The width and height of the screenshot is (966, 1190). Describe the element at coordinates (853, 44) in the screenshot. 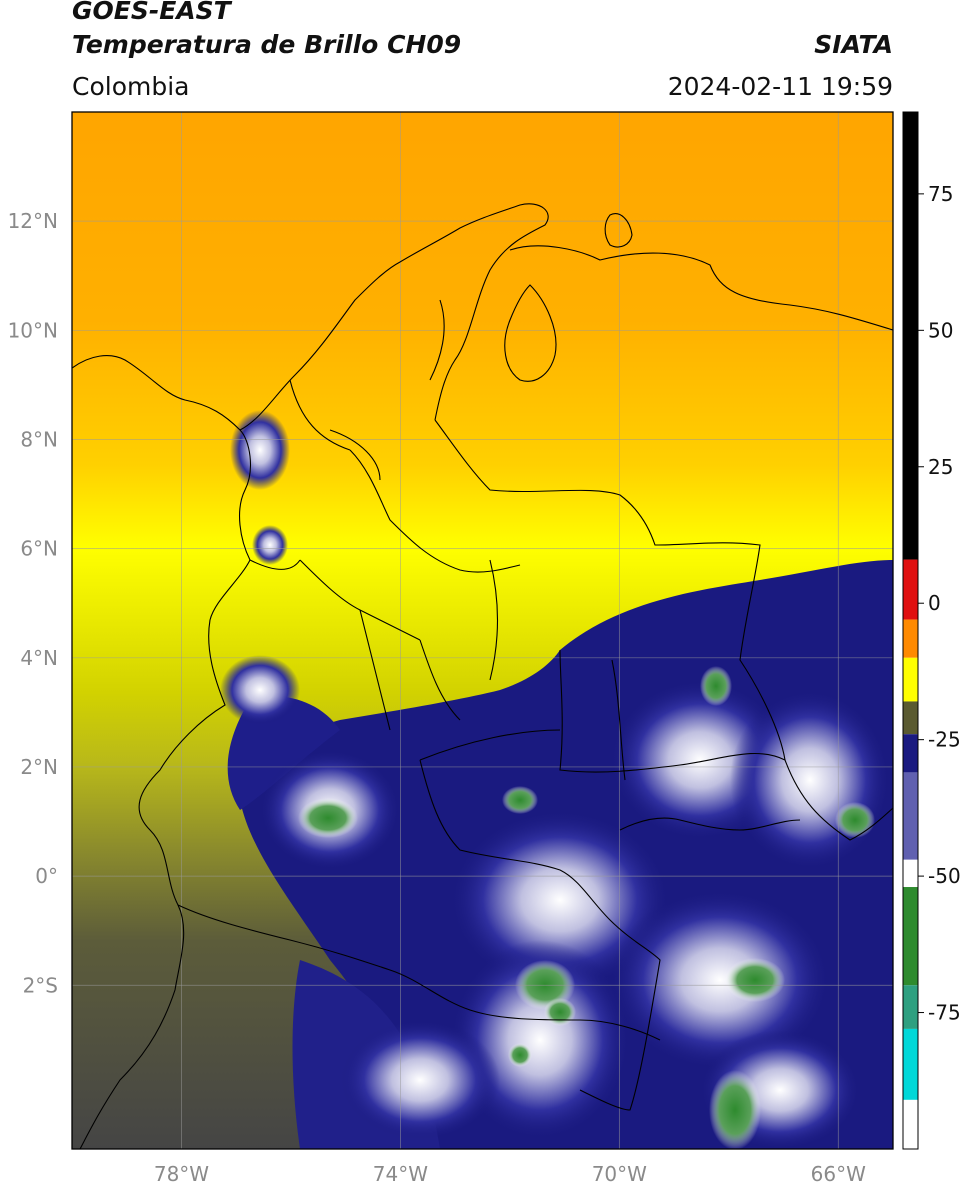

I see `source-label: SIATA` at that location.